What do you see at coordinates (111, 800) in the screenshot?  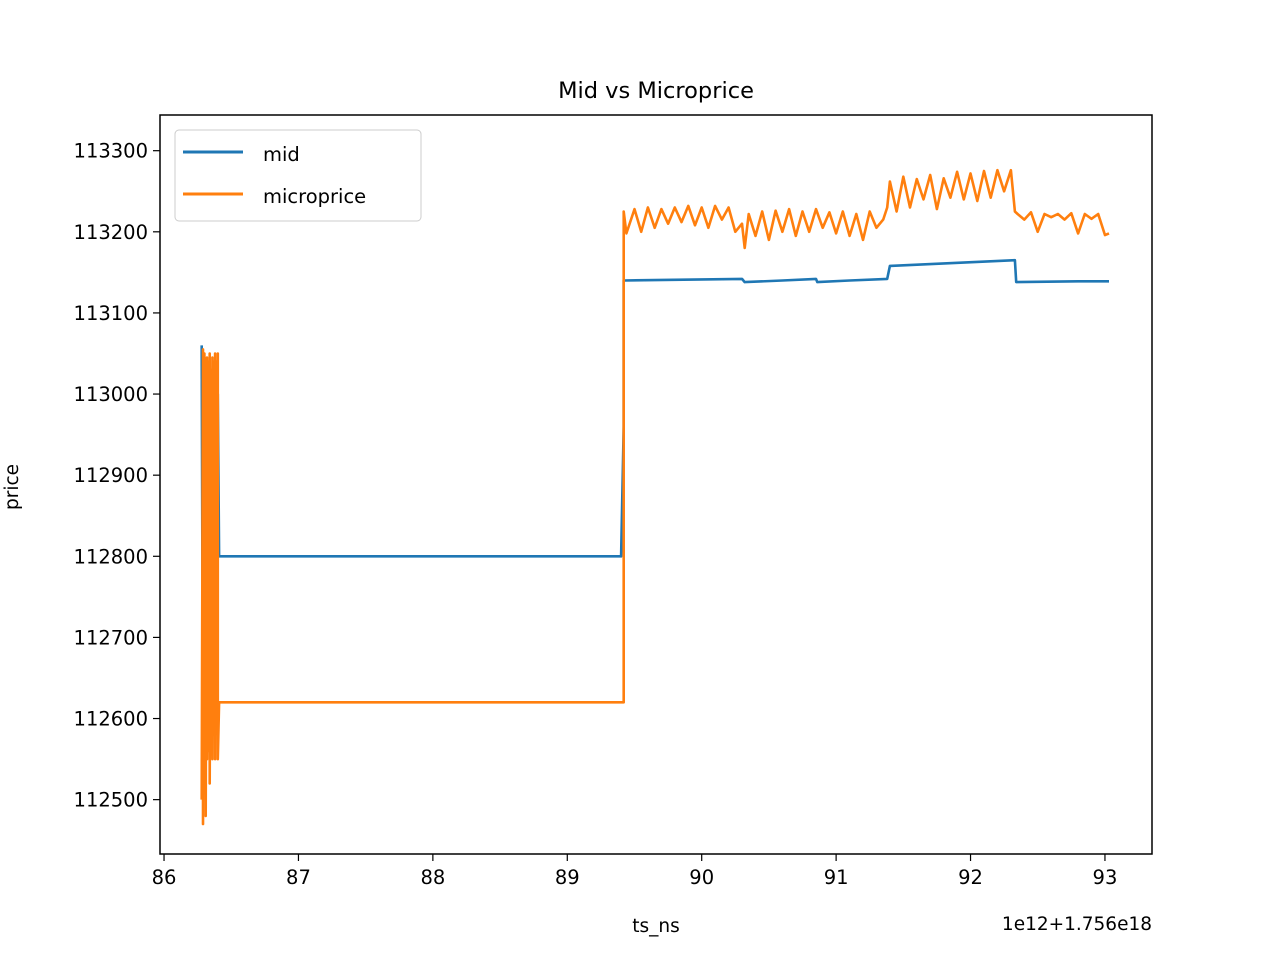 I see `y-tick-label: 112500` at bounding box center [111, 800].